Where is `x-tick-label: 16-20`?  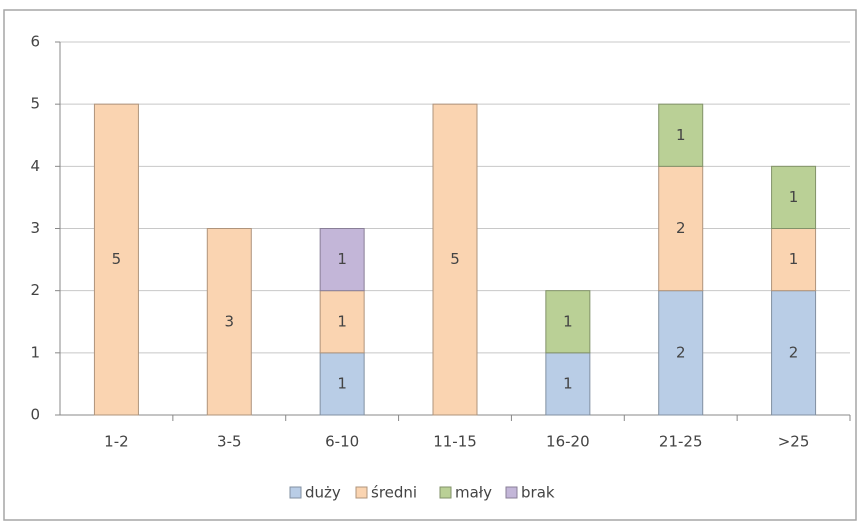
x-tick-label: 16-20 is located at coordinates (568, 442).